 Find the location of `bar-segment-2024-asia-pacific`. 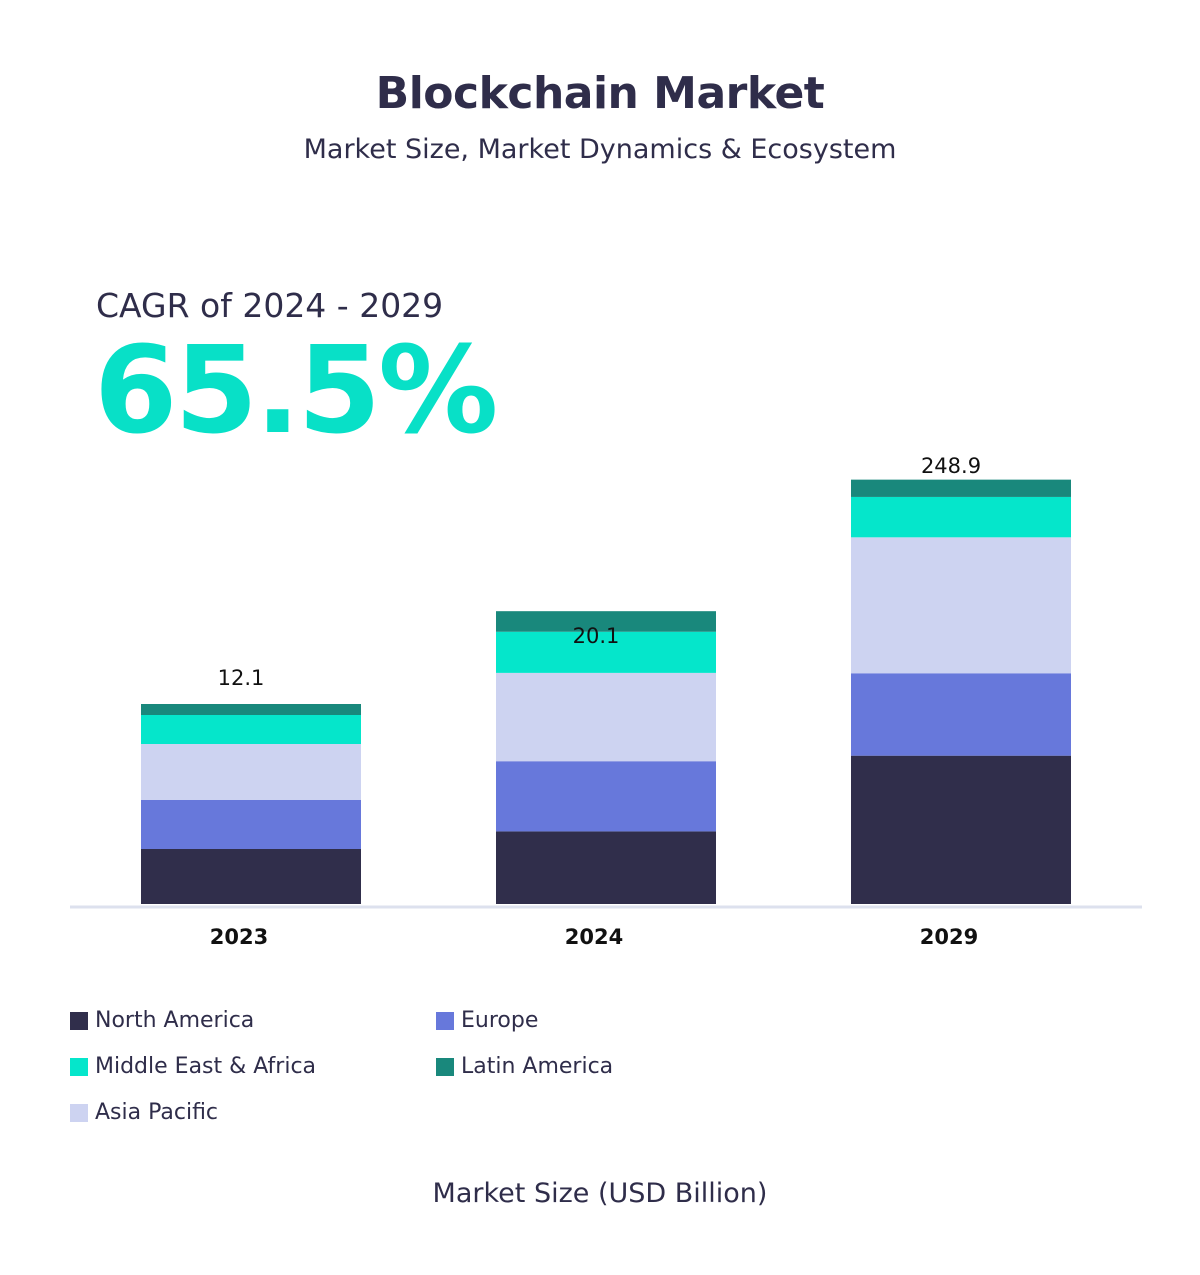

bar-segment-2024-asia-pacific is located at coordinates (606, 717).